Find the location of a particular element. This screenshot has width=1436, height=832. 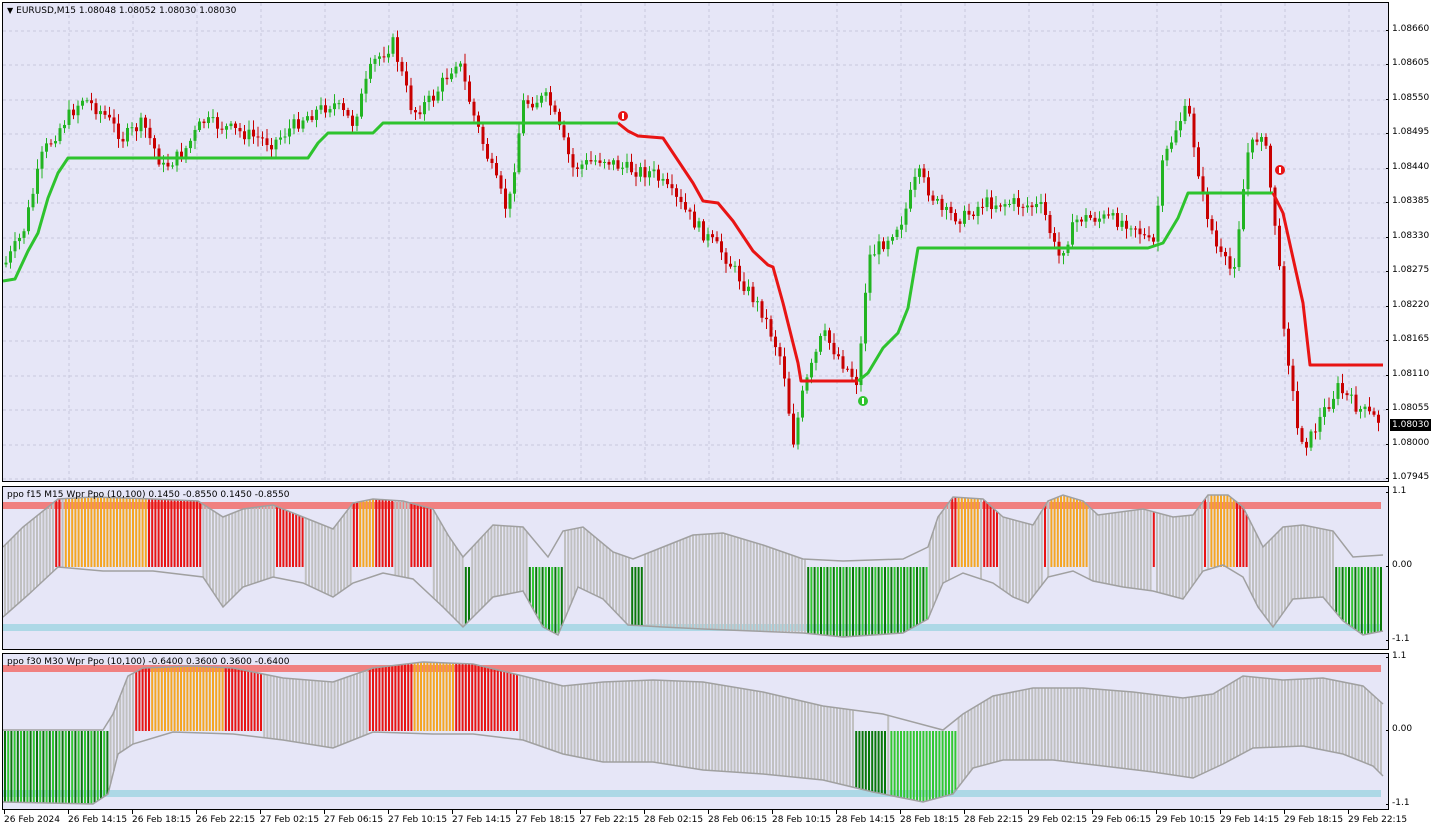

osc-tick: 0.00 is located at coordinates (1398, 729).